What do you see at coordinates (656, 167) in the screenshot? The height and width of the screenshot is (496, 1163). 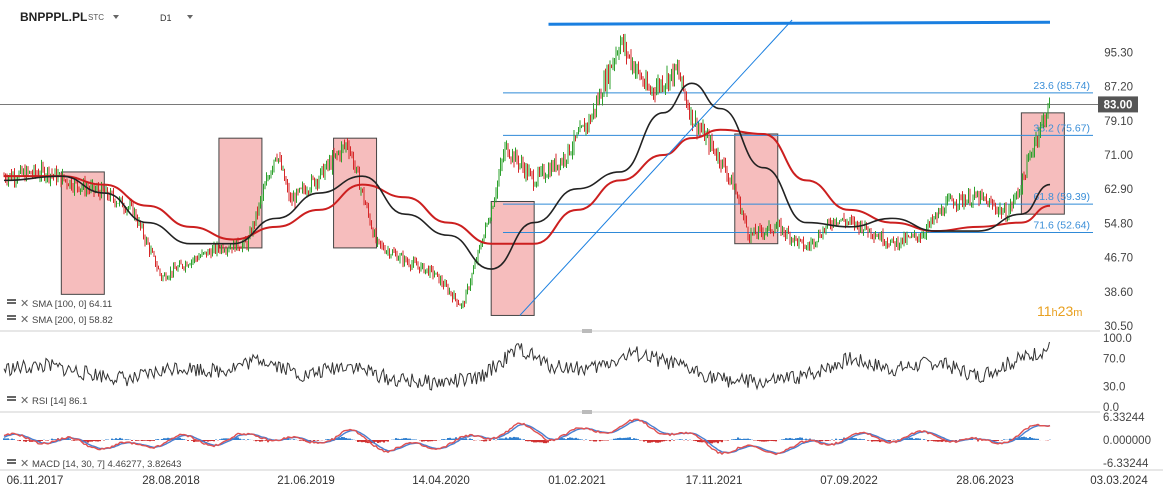 I see `support-trendline` at bounding box center [656, 167].